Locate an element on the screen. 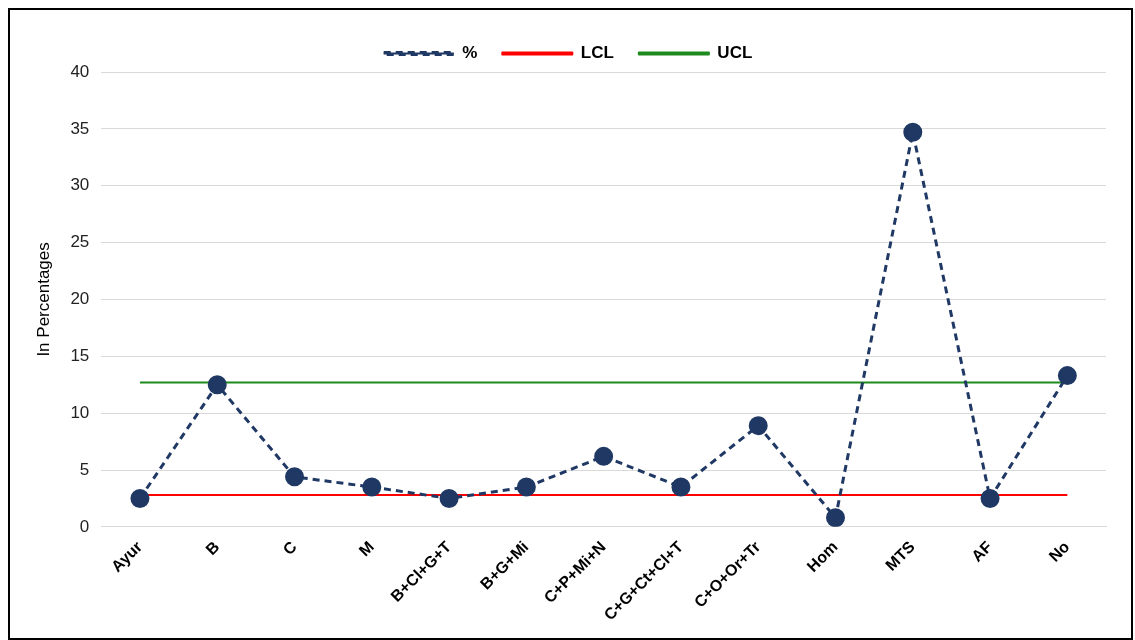 The height and width of the screenshot is (640, 1135). y-tick-label: 35 is located at coordinates (80, 128).